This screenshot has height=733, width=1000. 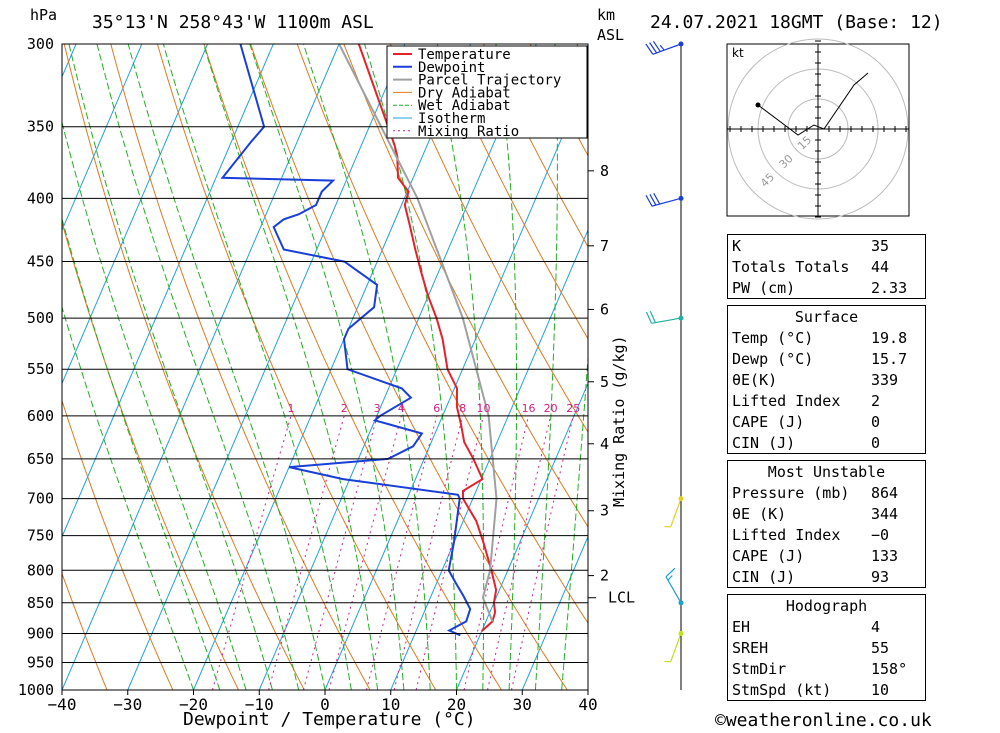 I want to click on mixing-ratio-label: 2, so click(x=344, y=408).